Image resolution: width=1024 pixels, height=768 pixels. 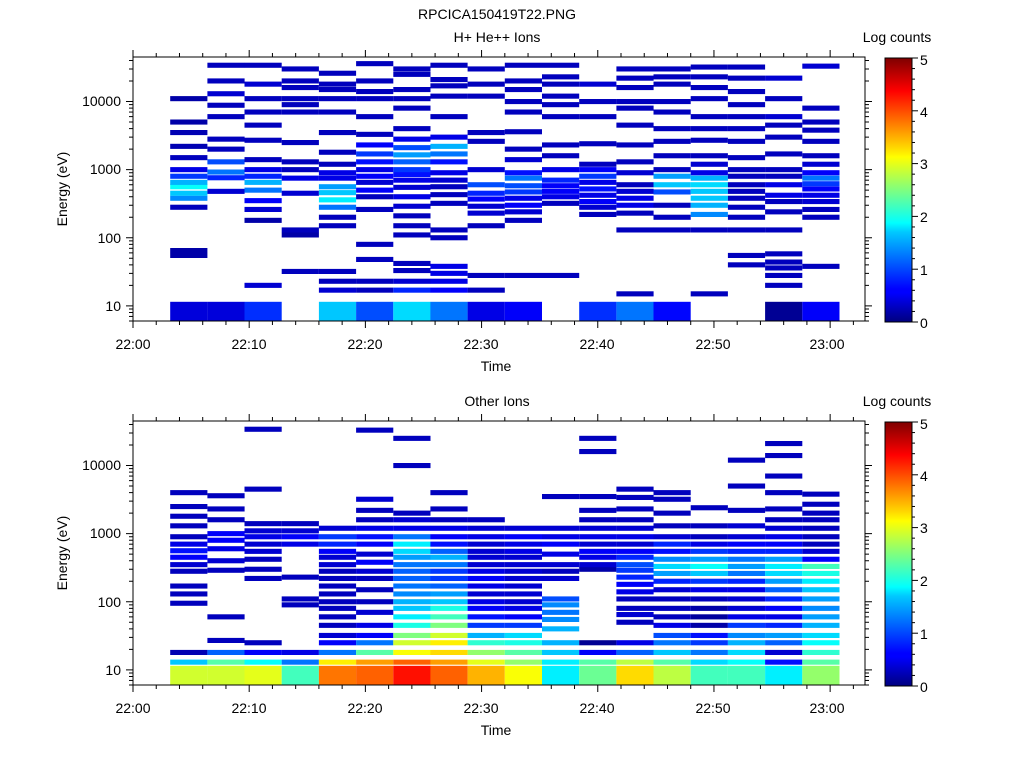 What do you see at coordinates (110, 602) in the screenshot?
I see `y-tick-label: 100` at bounding box center [110, 602].